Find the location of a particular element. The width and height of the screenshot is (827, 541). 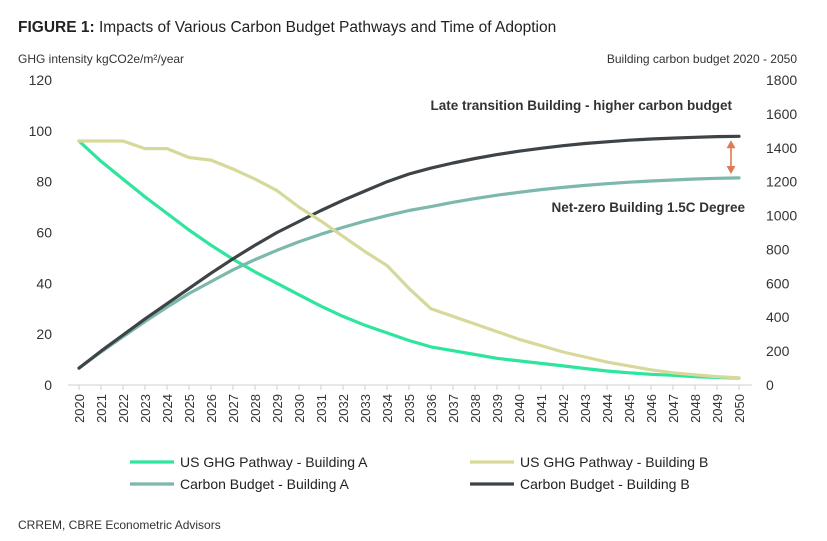

x-tick-label: 2049 is located at coordinates (717, 408).